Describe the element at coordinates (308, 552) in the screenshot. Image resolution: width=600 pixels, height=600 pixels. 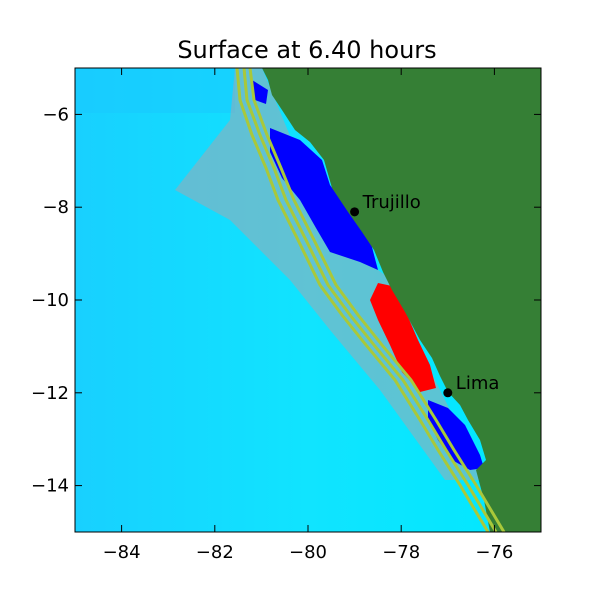
I see `x-tick-label: −80` at that location.